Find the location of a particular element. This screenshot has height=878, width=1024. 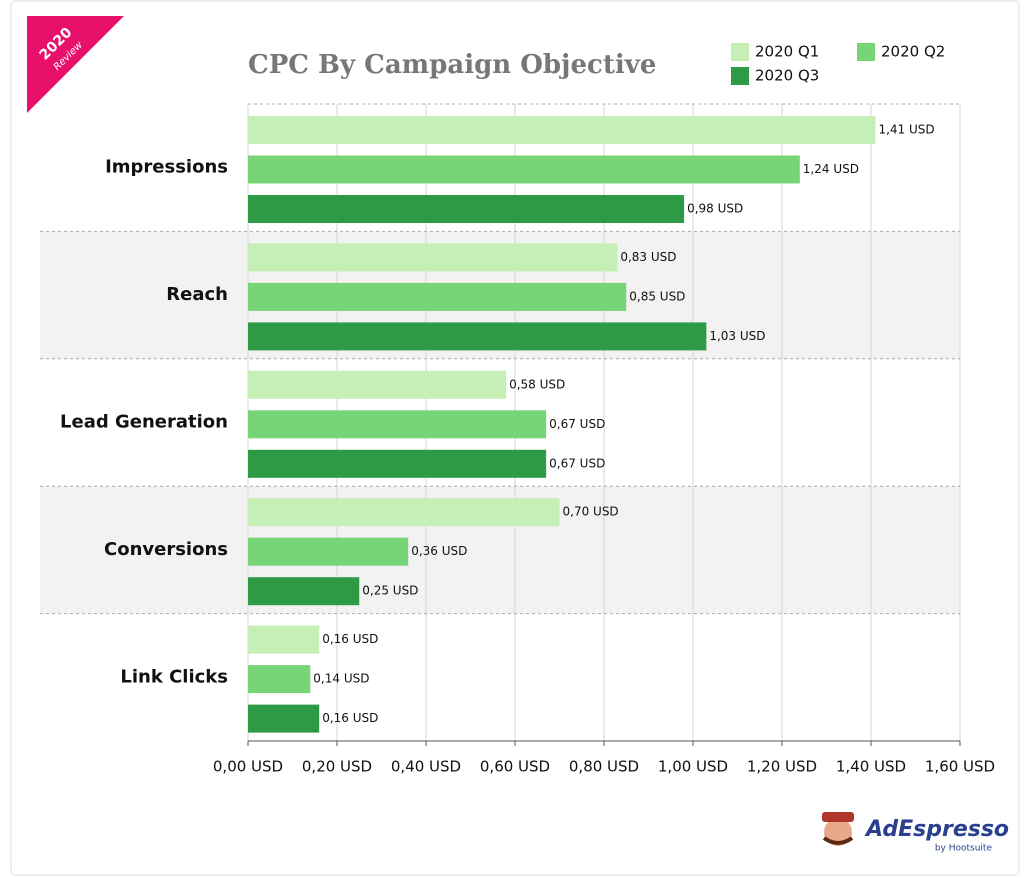

value-label: 0,14 USD is located at coordinates (341, 679).